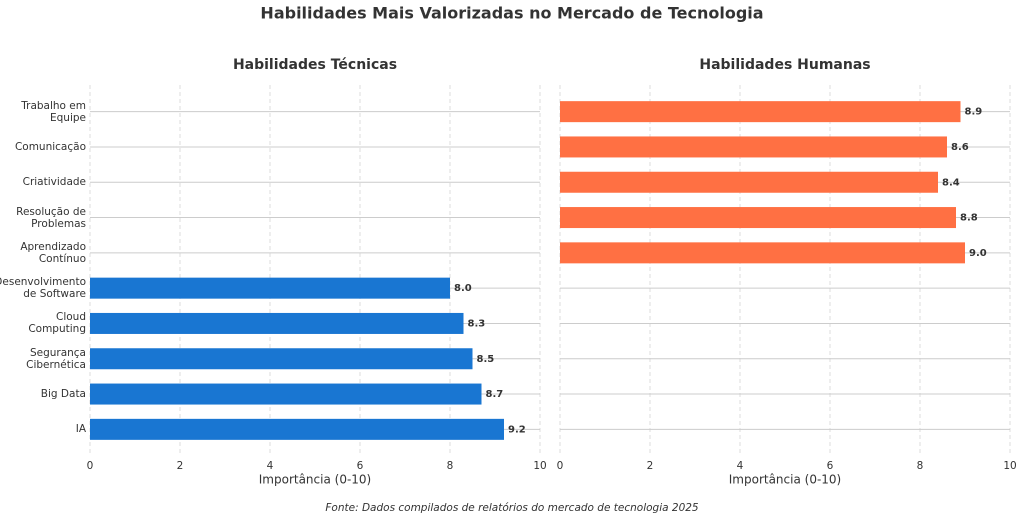 This screenshot has height=520, width=1024. What do you see at coordinates (57, 323) in the screenshot?
I see `y-tick-label: Cloud Computing` at bounding box center [57, 323].